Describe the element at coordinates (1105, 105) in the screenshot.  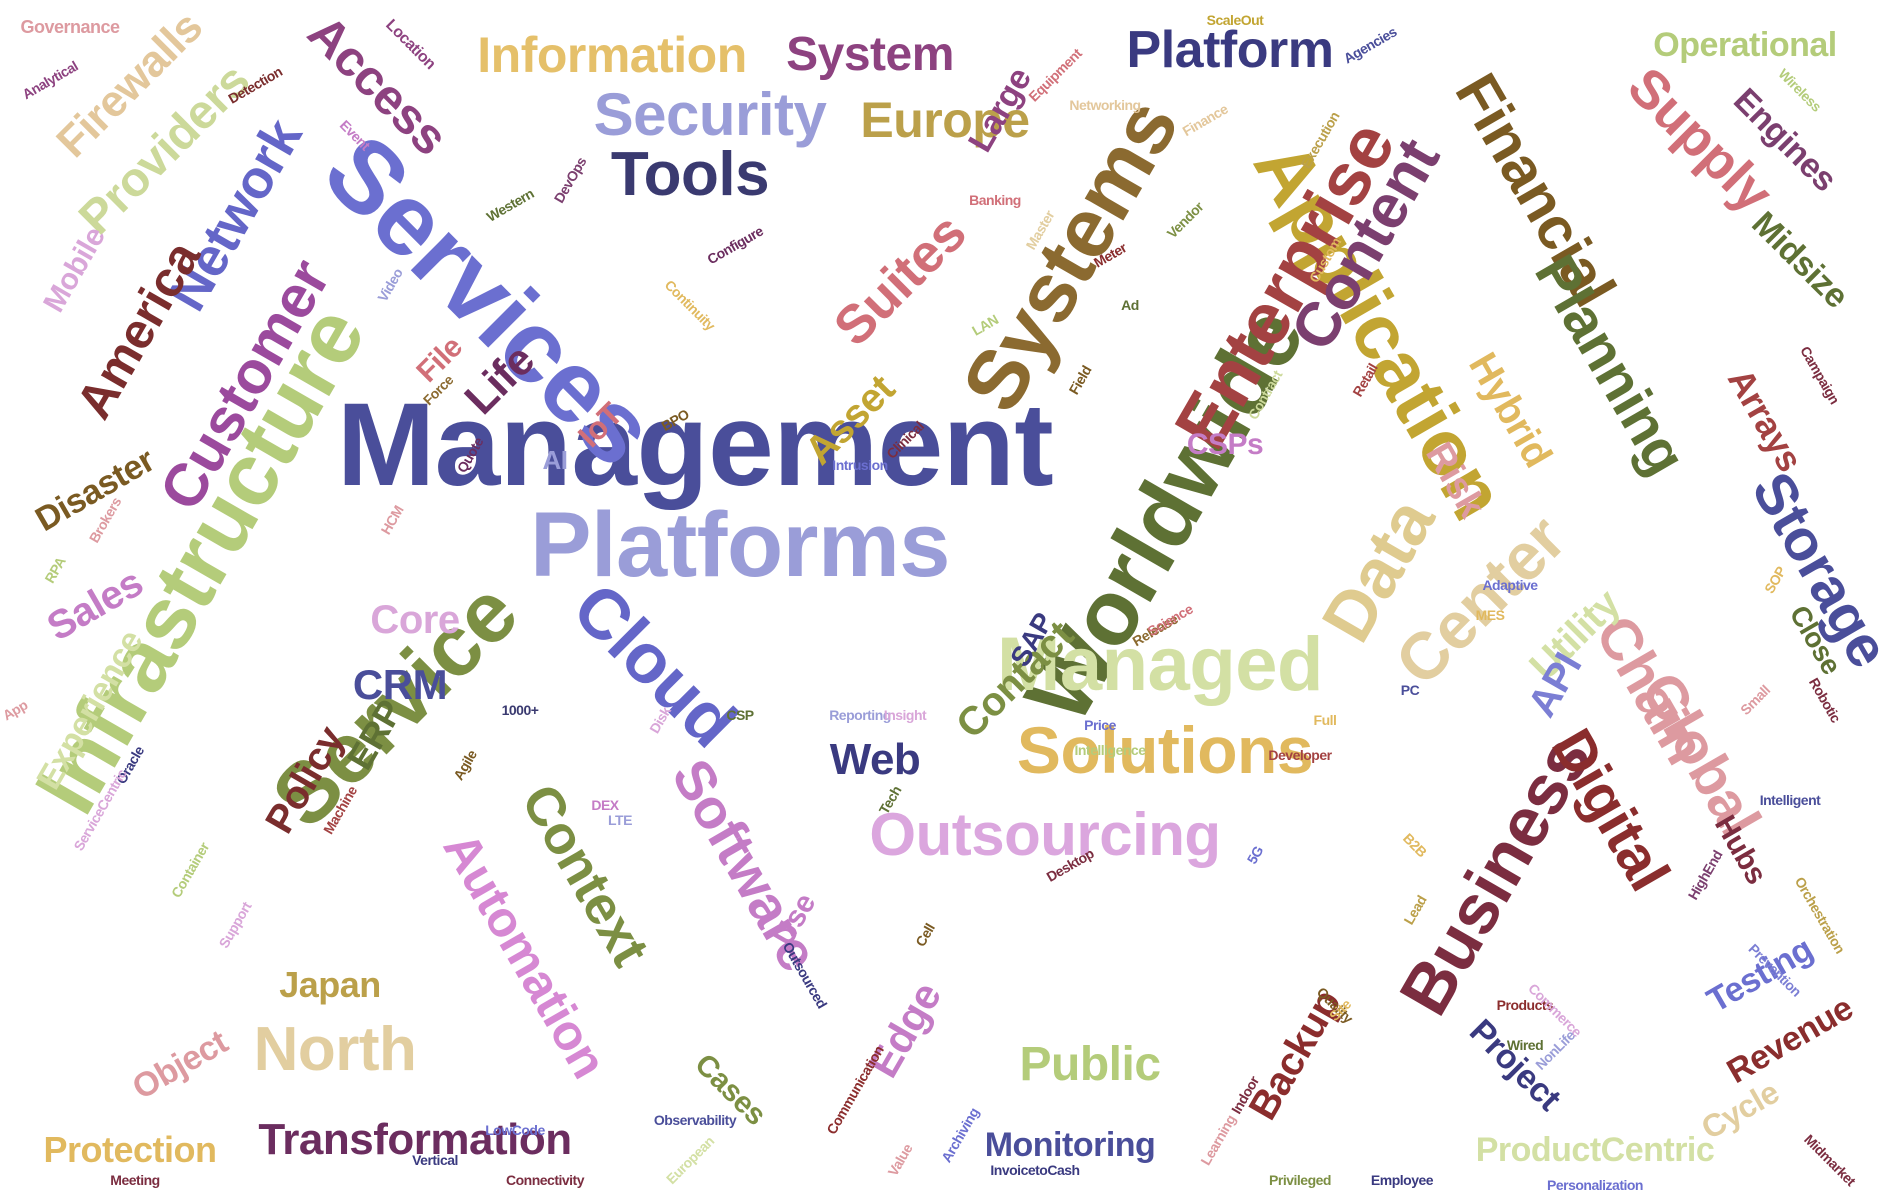
I see `word: Networking` at that location.